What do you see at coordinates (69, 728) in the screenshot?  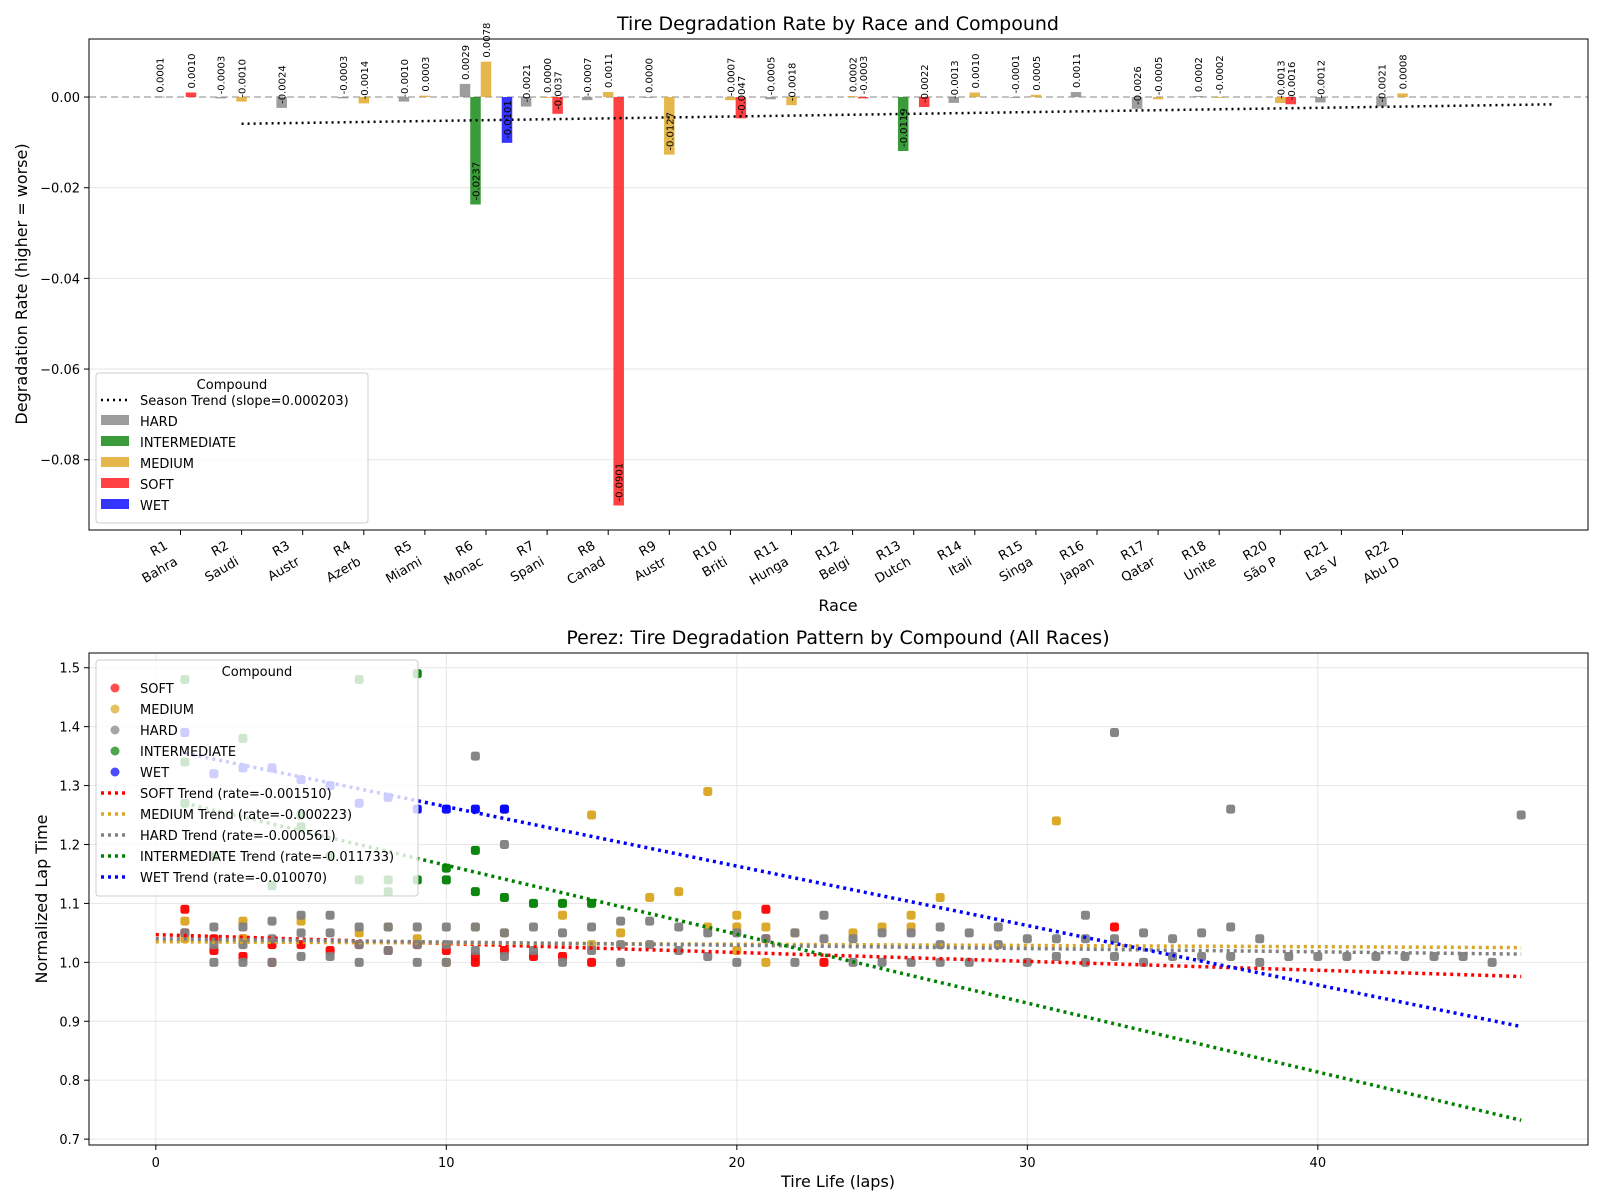 I see `bottom-y-tick-label: 1.4` at bounding box center [69, 728].